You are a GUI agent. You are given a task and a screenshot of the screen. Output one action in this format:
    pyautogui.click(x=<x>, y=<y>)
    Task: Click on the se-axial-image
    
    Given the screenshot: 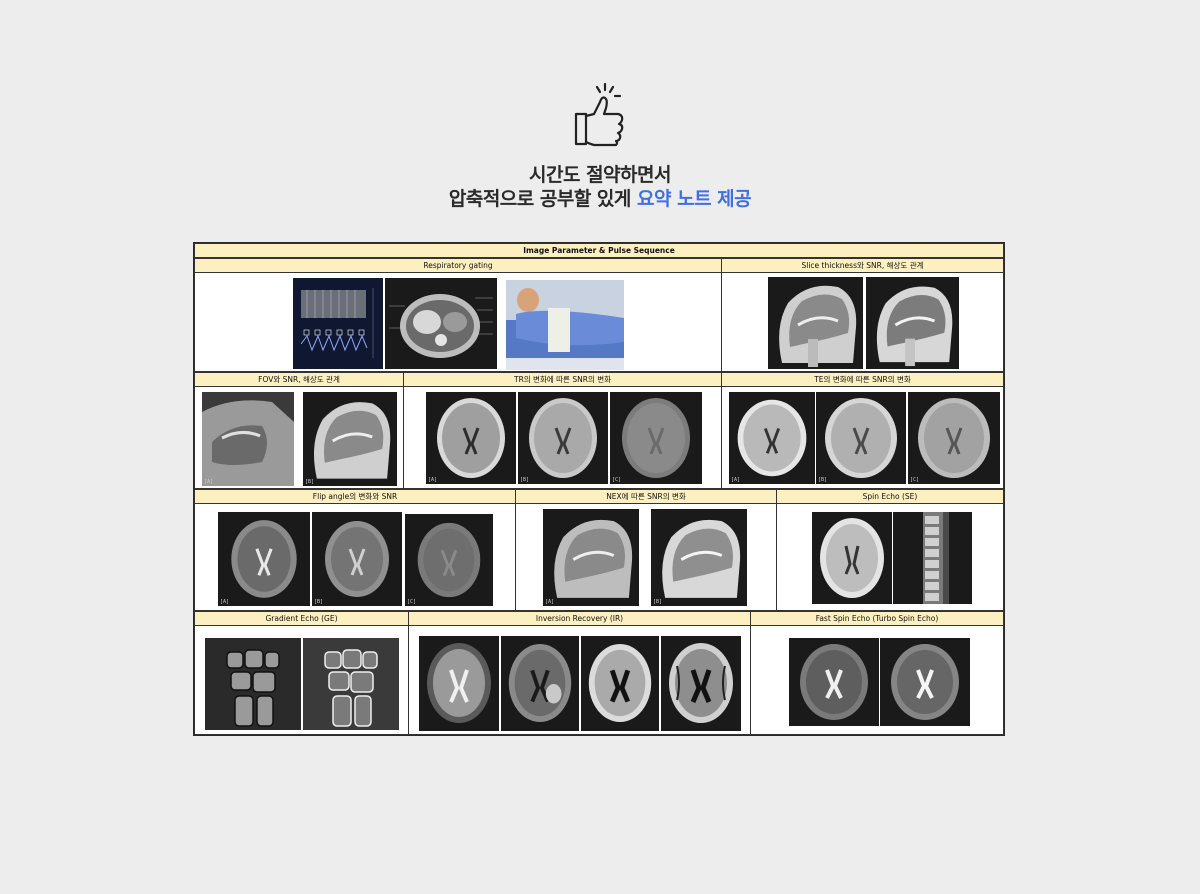 What is the action you would take?
    pyautogui.click(x=852, y=558)
    